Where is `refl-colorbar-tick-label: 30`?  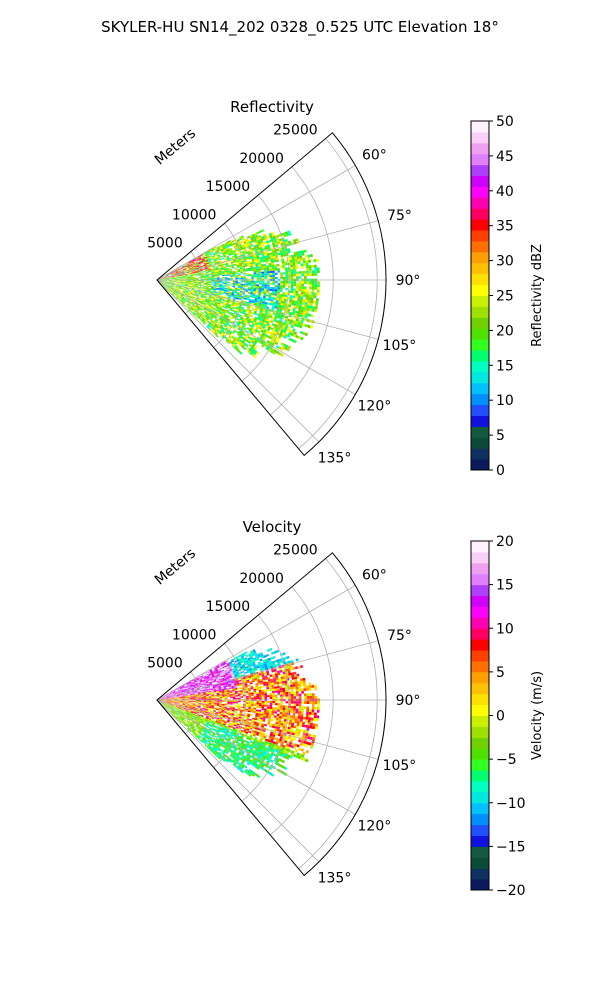 refl-colorbar-tick-label: 30 is located at coordinates (505, 262).